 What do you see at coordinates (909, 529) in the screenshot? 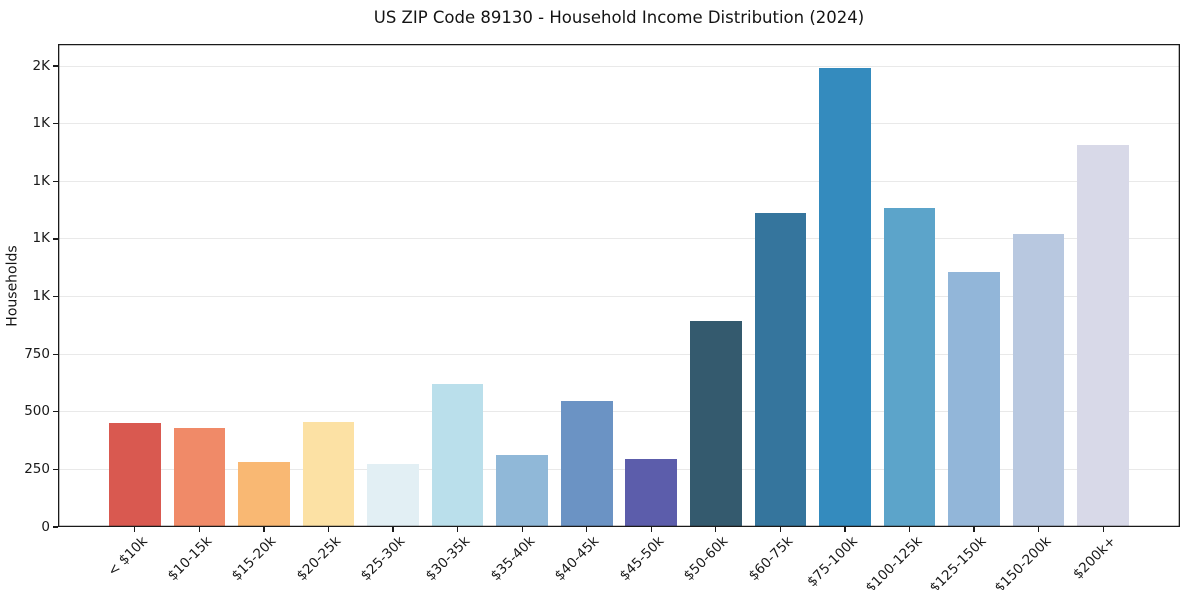
I see `x-tick-mark-$100-125k` at bounding box center [909, 529].